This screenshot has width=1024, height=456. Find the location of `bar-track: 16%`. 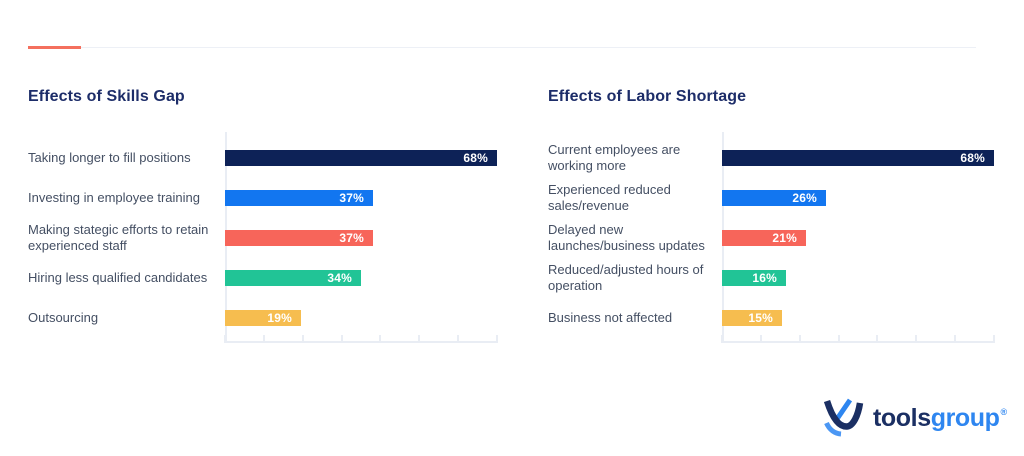

bar-track: 16% is located at coordinates (858, 278).